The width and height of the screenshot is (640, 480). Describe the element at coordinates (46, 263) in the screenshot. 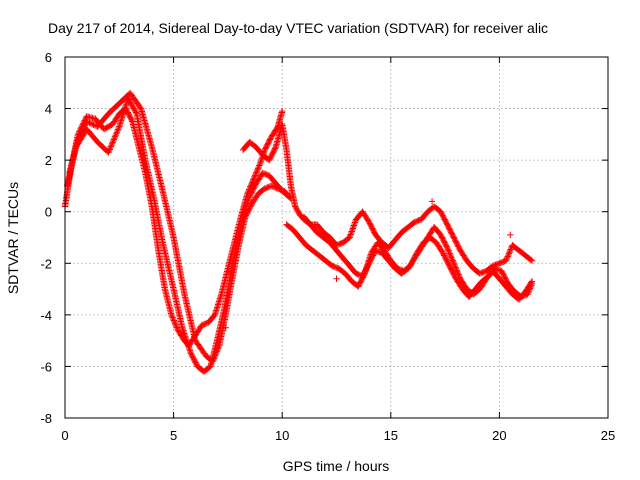

I see `y-tick-label: -2` at that location.